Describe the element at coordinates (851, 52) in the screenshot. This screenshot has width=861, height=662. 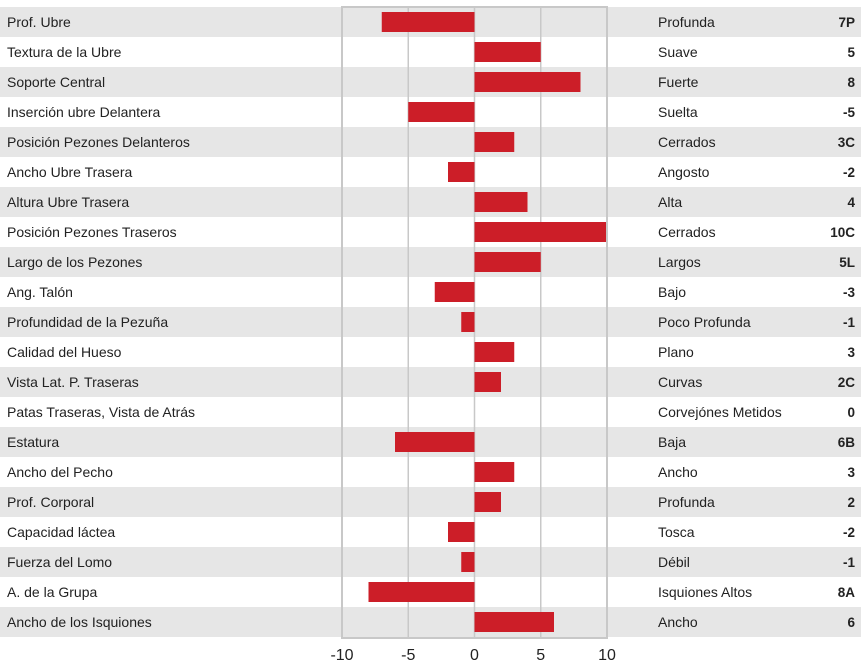
I see `score-label: 5` at that location.